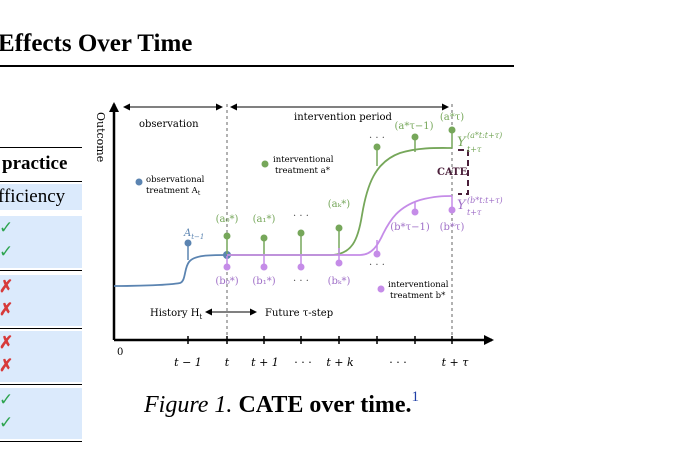 The image size is (692, 465). Describe the element at coordinates (188, 405) in the screenshot. I see `caption-label: Figure 1.` at that location.